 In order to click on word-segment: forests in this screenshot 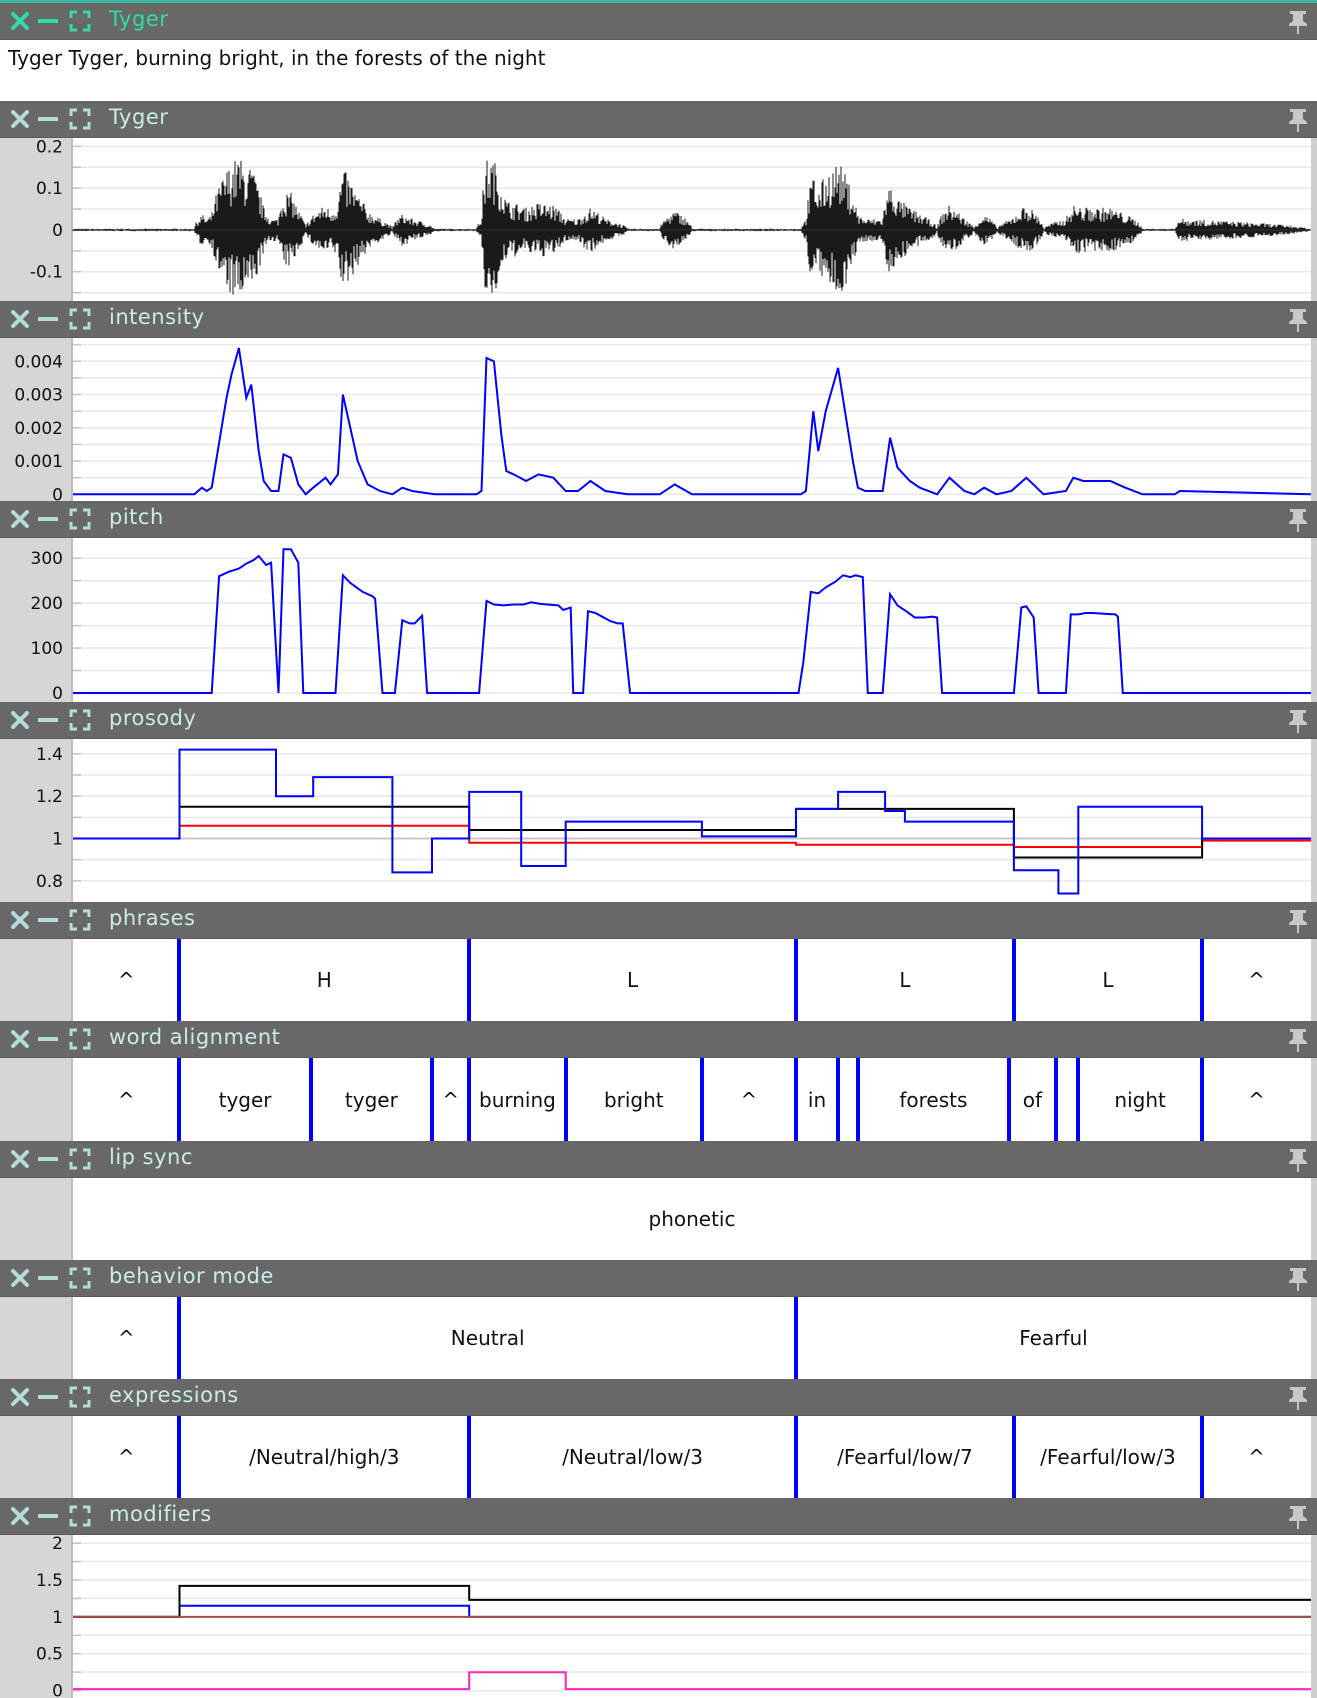, I will do `click(933, 1099)`.